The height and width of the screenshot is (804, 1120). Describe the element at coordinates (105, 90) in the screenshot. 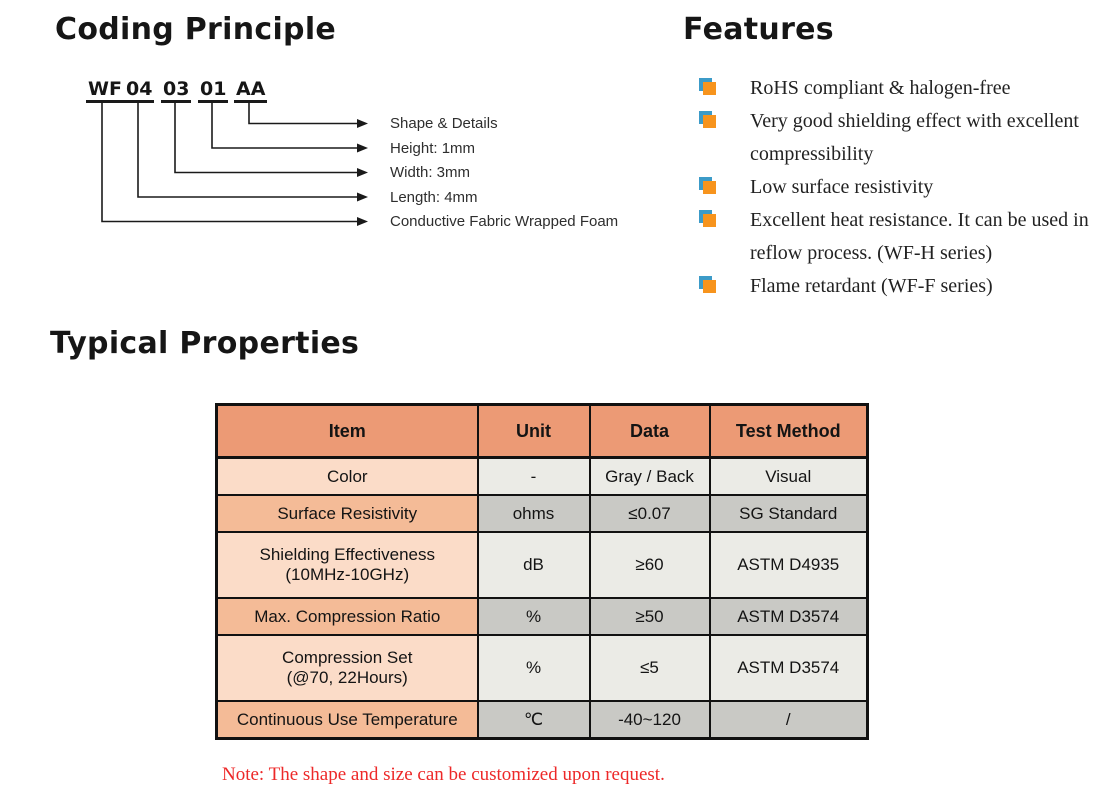

I see `code-segment-wf: WF` at that location.